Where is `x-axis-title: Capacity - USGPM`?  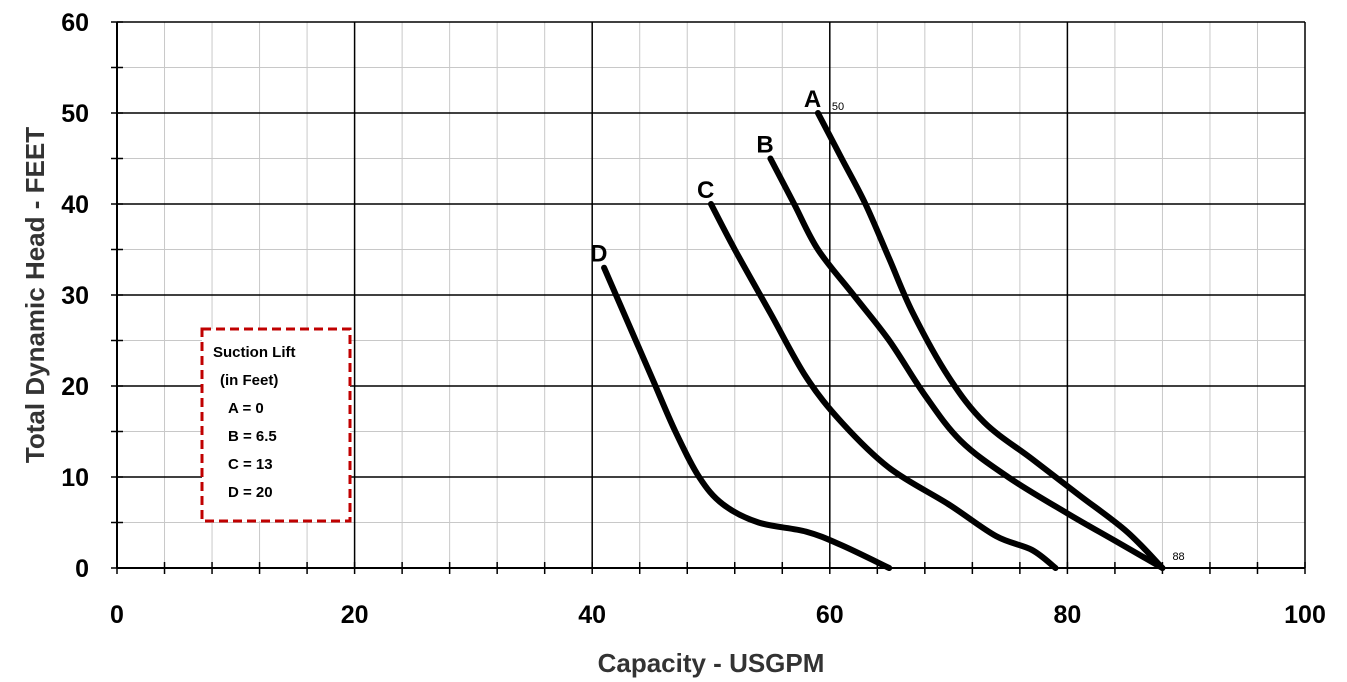
x-axis-title: Capacity - USGPM is located at coordinates (711, 663).